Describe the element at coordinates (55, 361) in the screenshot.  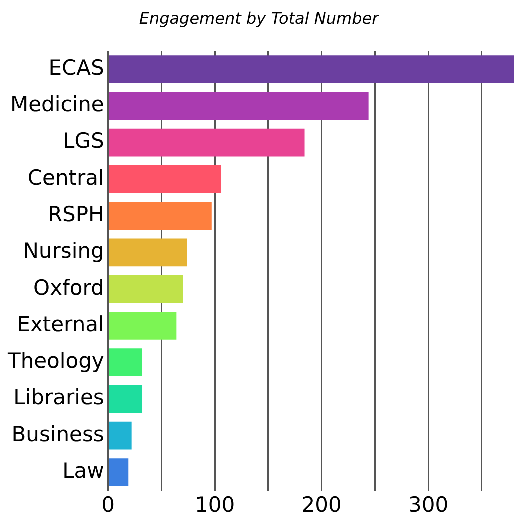
I see `y-tick-label: Theology` at that location.